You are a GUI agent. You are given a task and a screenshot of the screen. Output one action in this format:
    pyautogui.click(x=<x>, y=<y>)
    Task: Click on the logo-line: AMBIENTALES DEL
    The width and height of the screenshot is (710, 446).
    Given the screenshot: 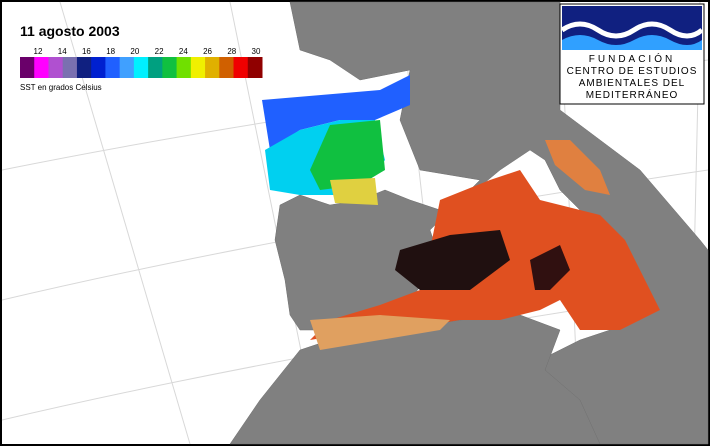 What is the action you would take?
    pyautogui.click(x=632, y=83)
    